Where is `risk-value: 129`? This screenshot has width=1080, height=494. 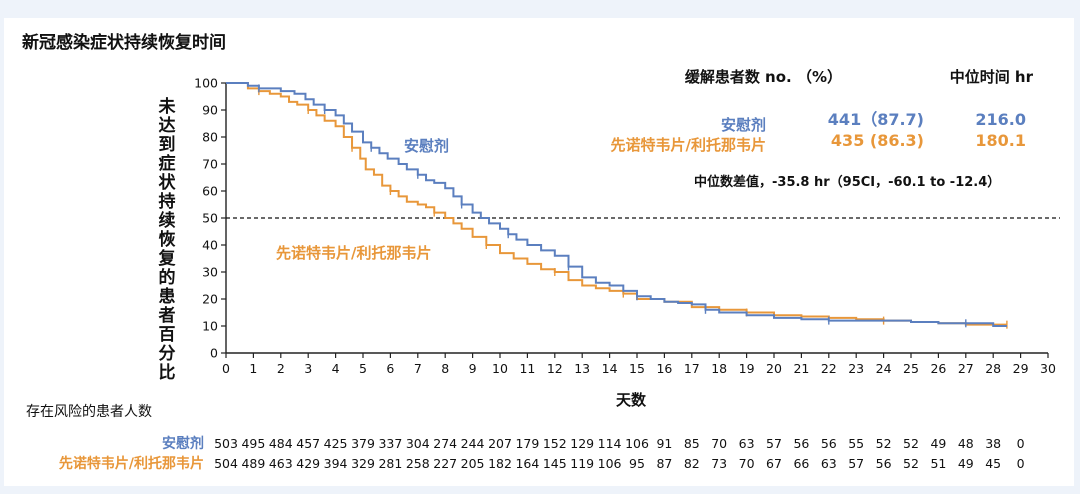
risk-value: 129 is located at coordinates (582, 443).